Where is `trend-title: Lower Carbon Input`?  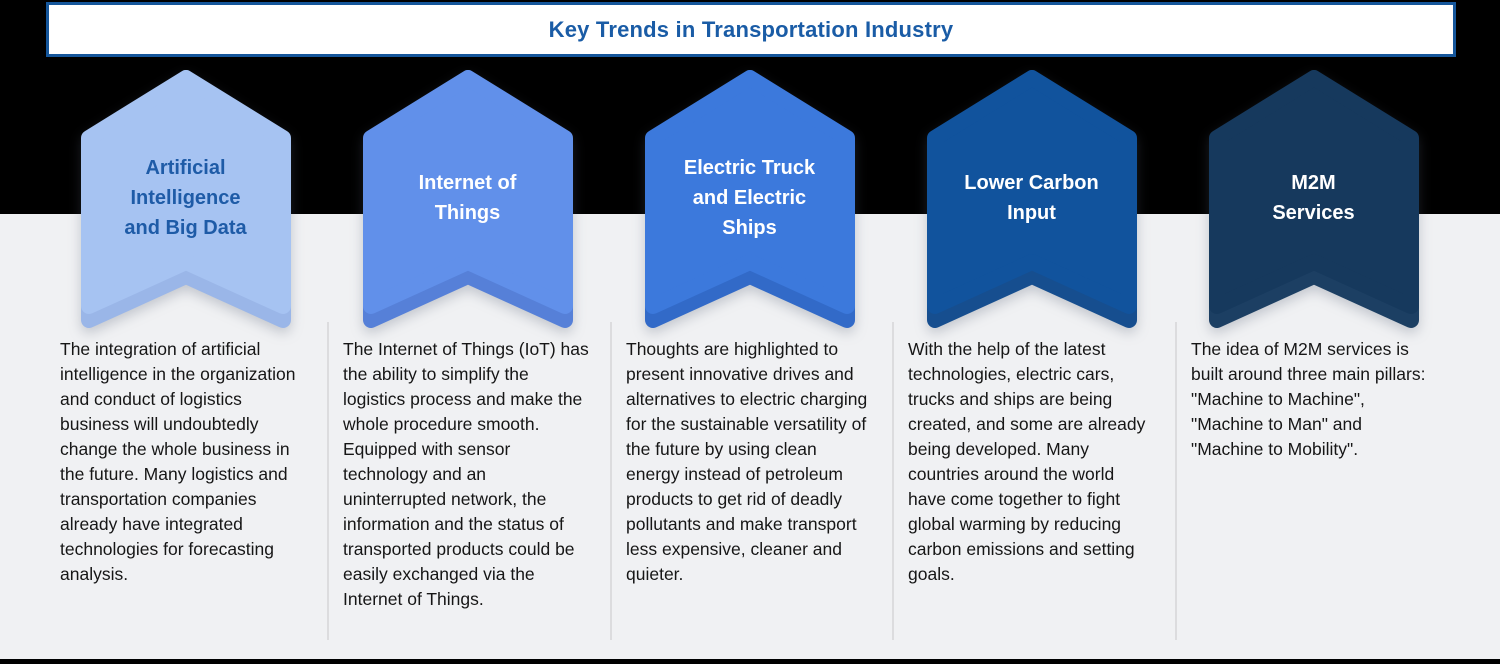
trend-title: Lower Carbon Input is located at coordinates (1032, 198).